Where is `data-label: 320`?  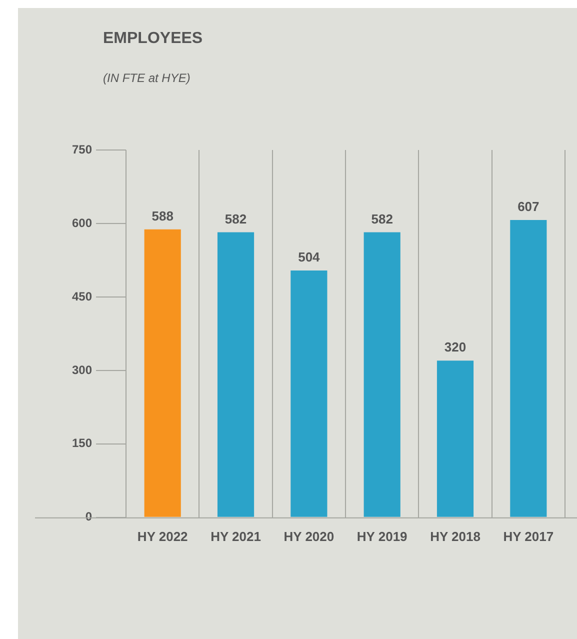 data-label: 320 is located at coordinates (455, 347).